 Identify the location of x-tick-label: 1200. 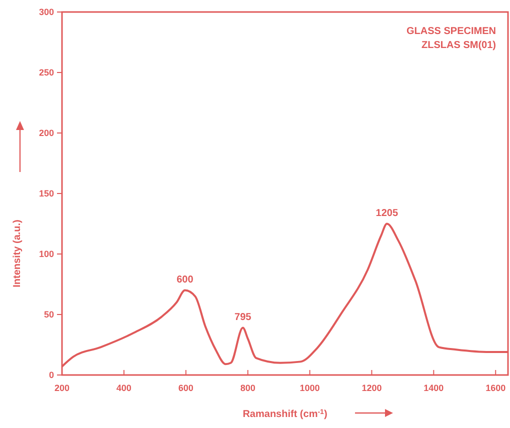
(372, 388).